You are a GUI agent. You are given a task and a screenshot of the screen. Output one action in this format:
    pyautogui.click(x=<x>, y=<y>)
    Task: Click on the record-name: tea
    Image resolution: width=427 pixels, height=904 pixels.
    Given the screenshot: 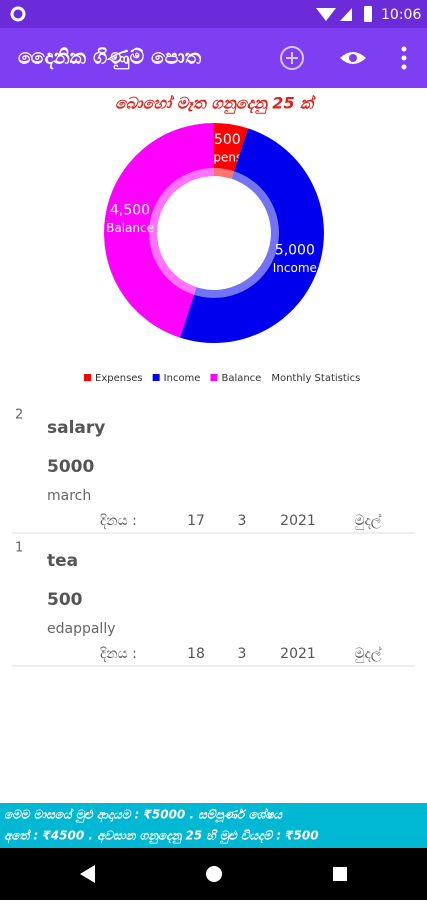 What is the action you would take?
    pyautogui.click(x=62, y=561)
    